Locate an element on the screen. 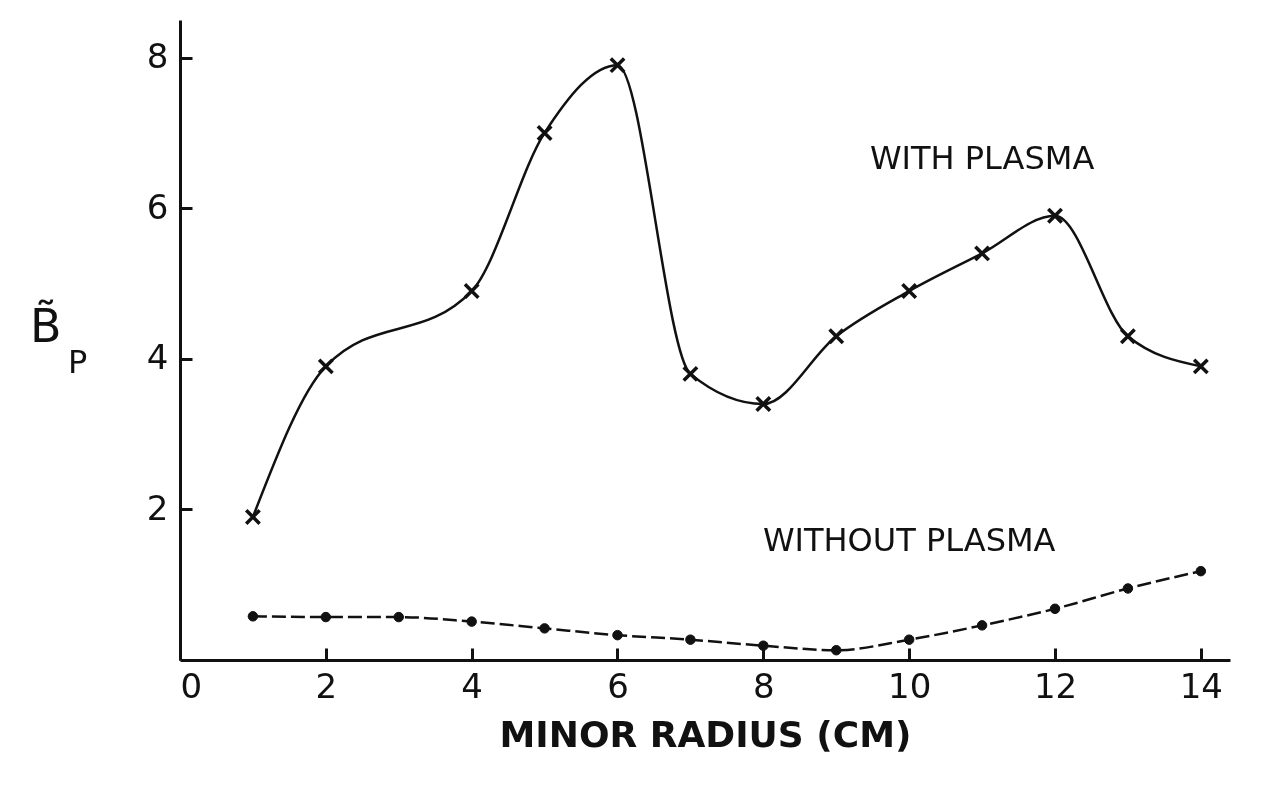 The width and height of the screenshot is (1276, 812). x-tick-label: 10 is located at coordinates (910, 685).